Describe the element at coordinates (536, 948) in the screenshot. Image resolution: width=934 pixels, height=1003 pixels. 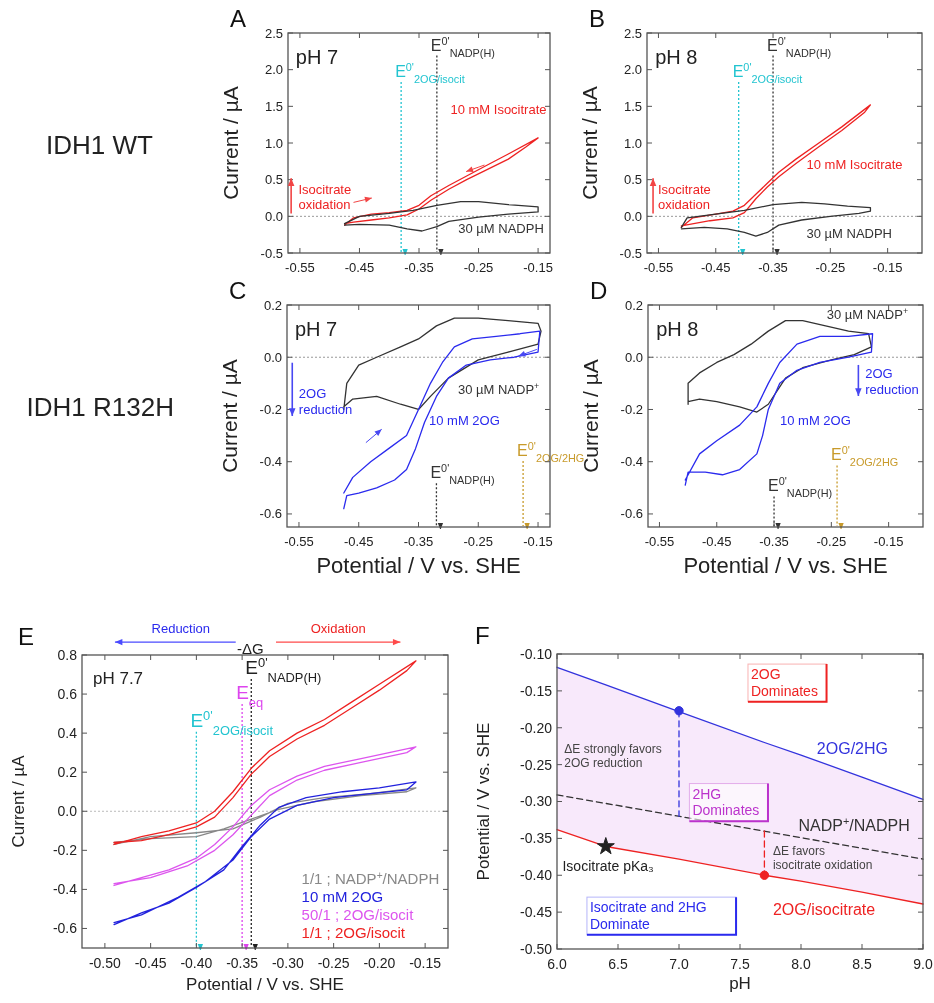
I see `y-tick-label: -0.50` at that location.